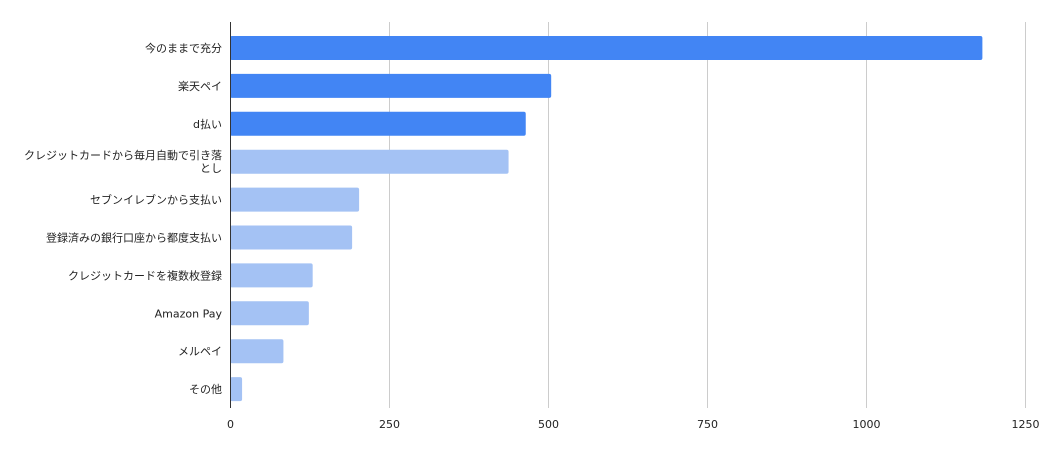 Image resolution: width=1048 pixels, height=461 pixels. Describe the element at coordinates (200, 86) in the screenshot. I see `category-label: 楽天ペイ` at that location.